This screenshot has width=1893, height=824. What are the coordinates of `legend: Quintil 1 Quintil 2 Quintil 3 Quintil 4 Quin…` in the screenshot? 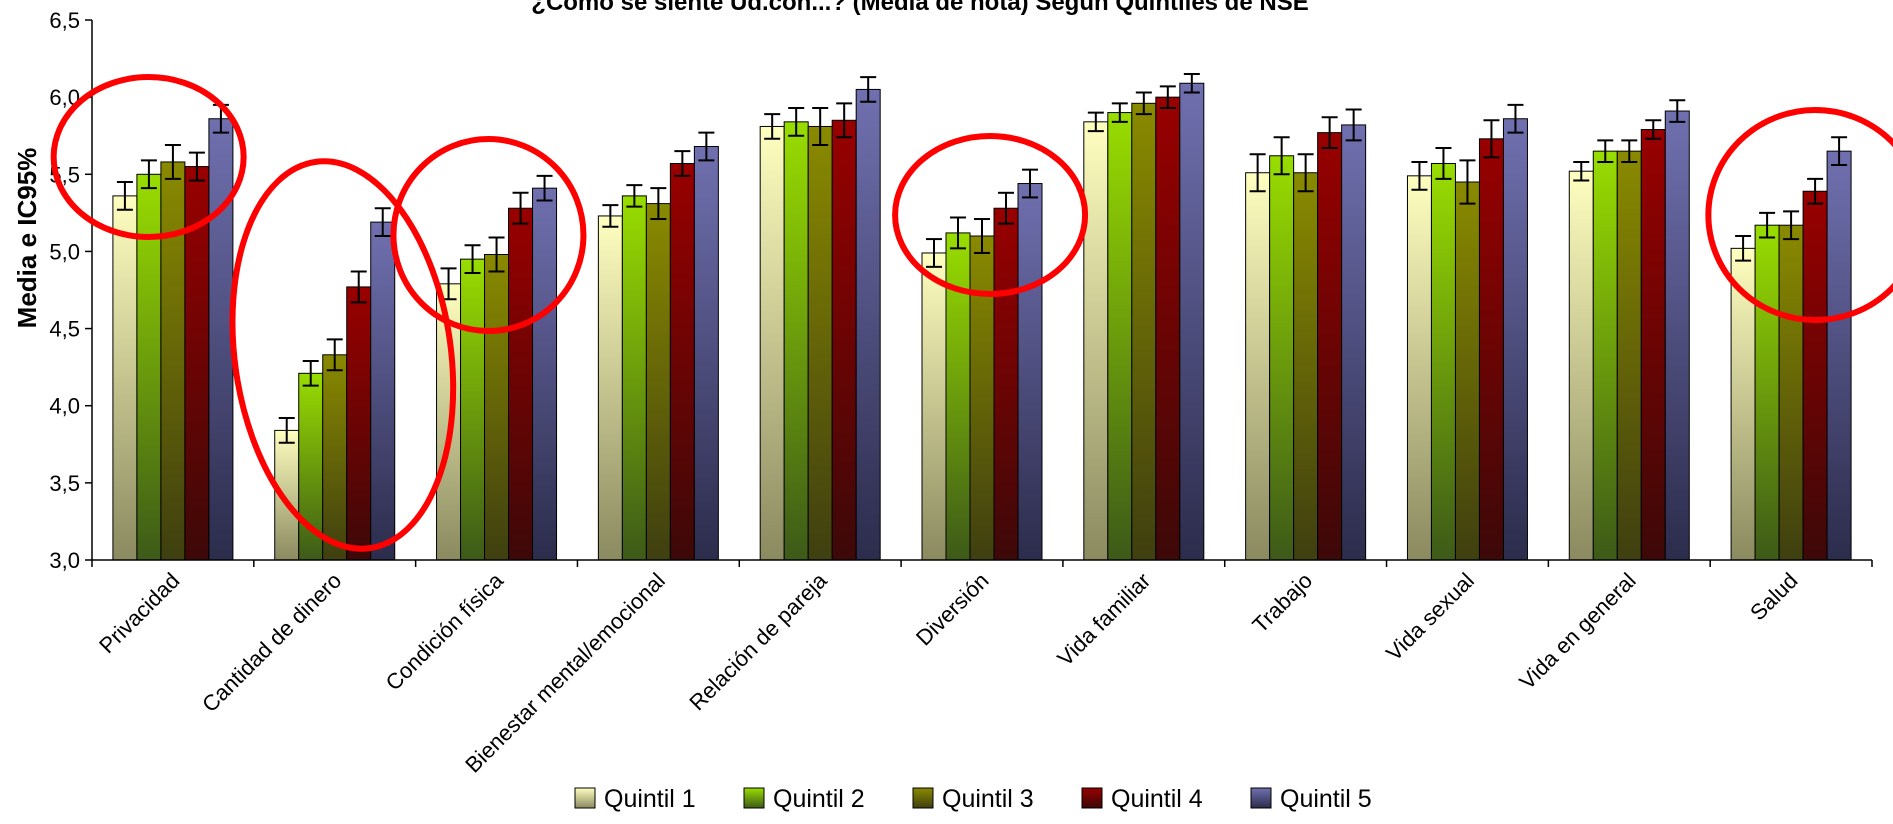 It's located at (973, 799).